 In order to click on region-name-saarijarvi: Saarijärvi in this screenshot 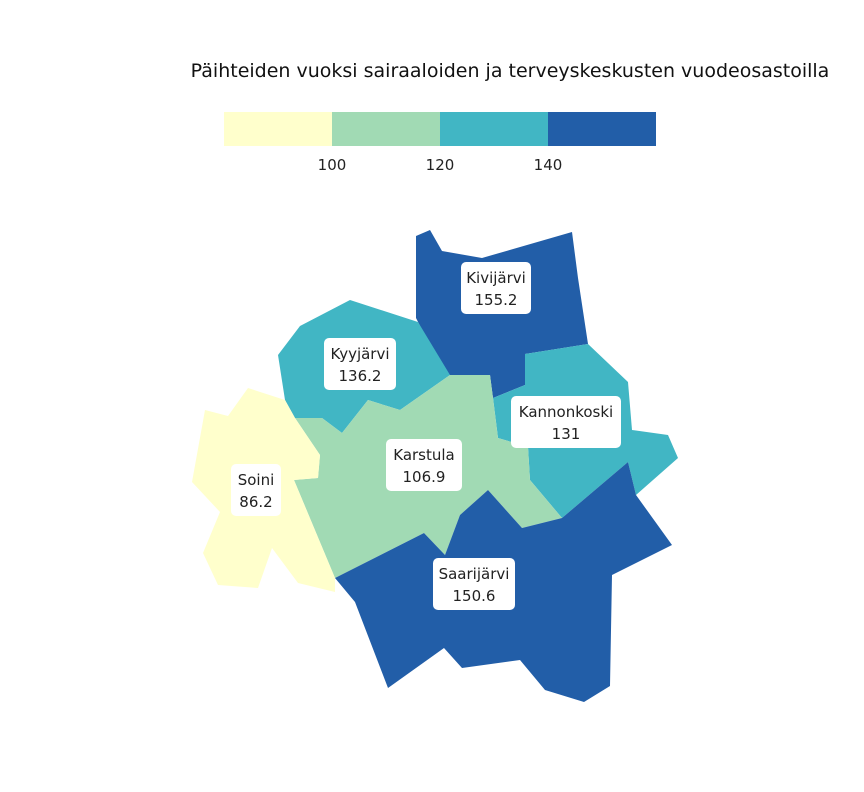, I will do `click(474, 574)`.